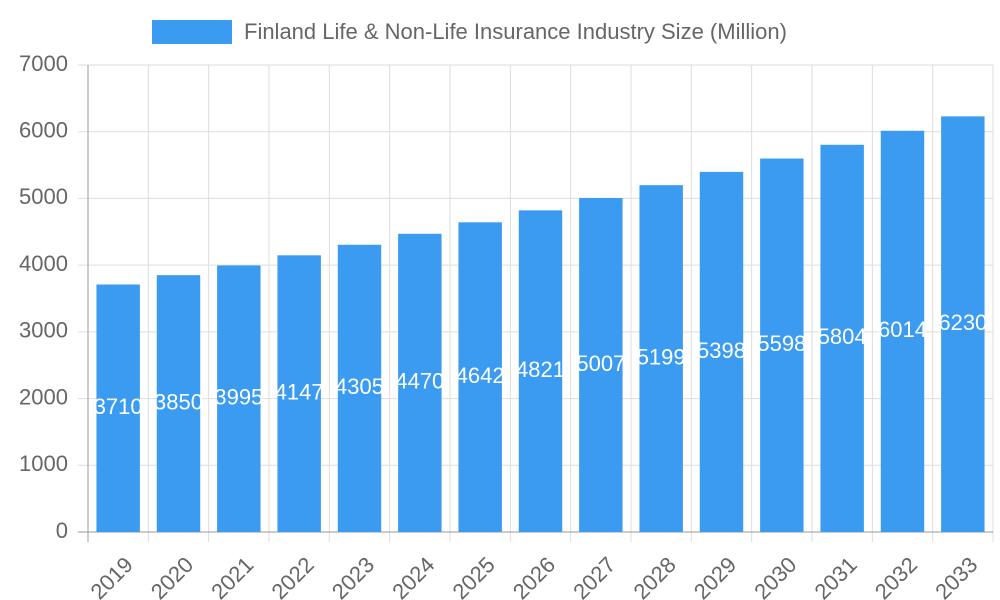  What do you see at coordinates (43, 196) in the screenshot?
I see `y-tick-label: 5000` at bounding box center [43, 196].